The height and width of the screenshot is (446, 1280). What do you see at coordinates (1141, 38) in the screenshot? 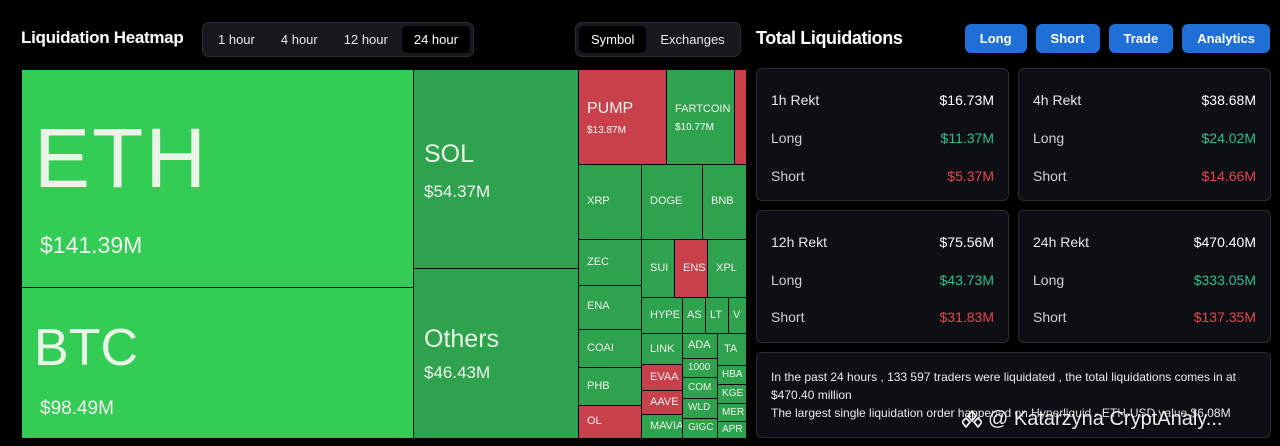
I see `trade-button: Trade` at bounding box center [1141, 38].